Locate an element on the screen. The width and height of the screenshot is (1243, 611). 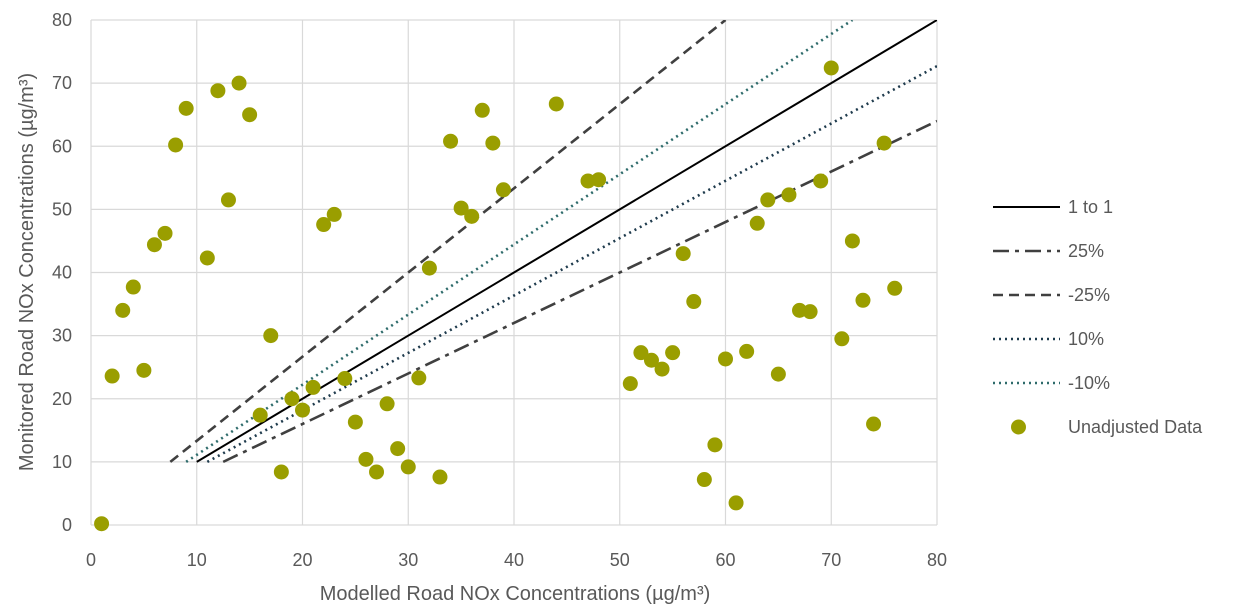
y-tick-label: 10 is located at coordinates (62, 462).